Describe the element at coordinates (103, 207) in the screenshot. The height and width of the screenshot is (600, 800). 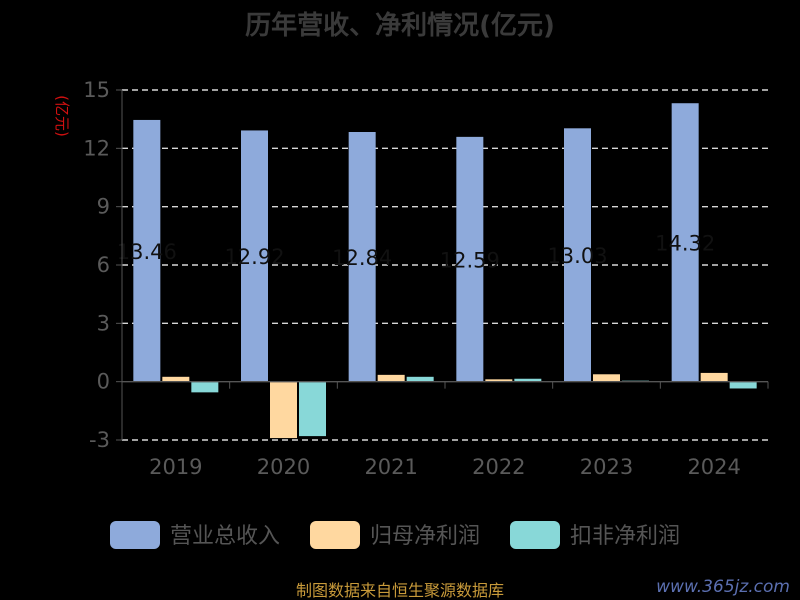
I see `y-tick-label: 9` at that location.